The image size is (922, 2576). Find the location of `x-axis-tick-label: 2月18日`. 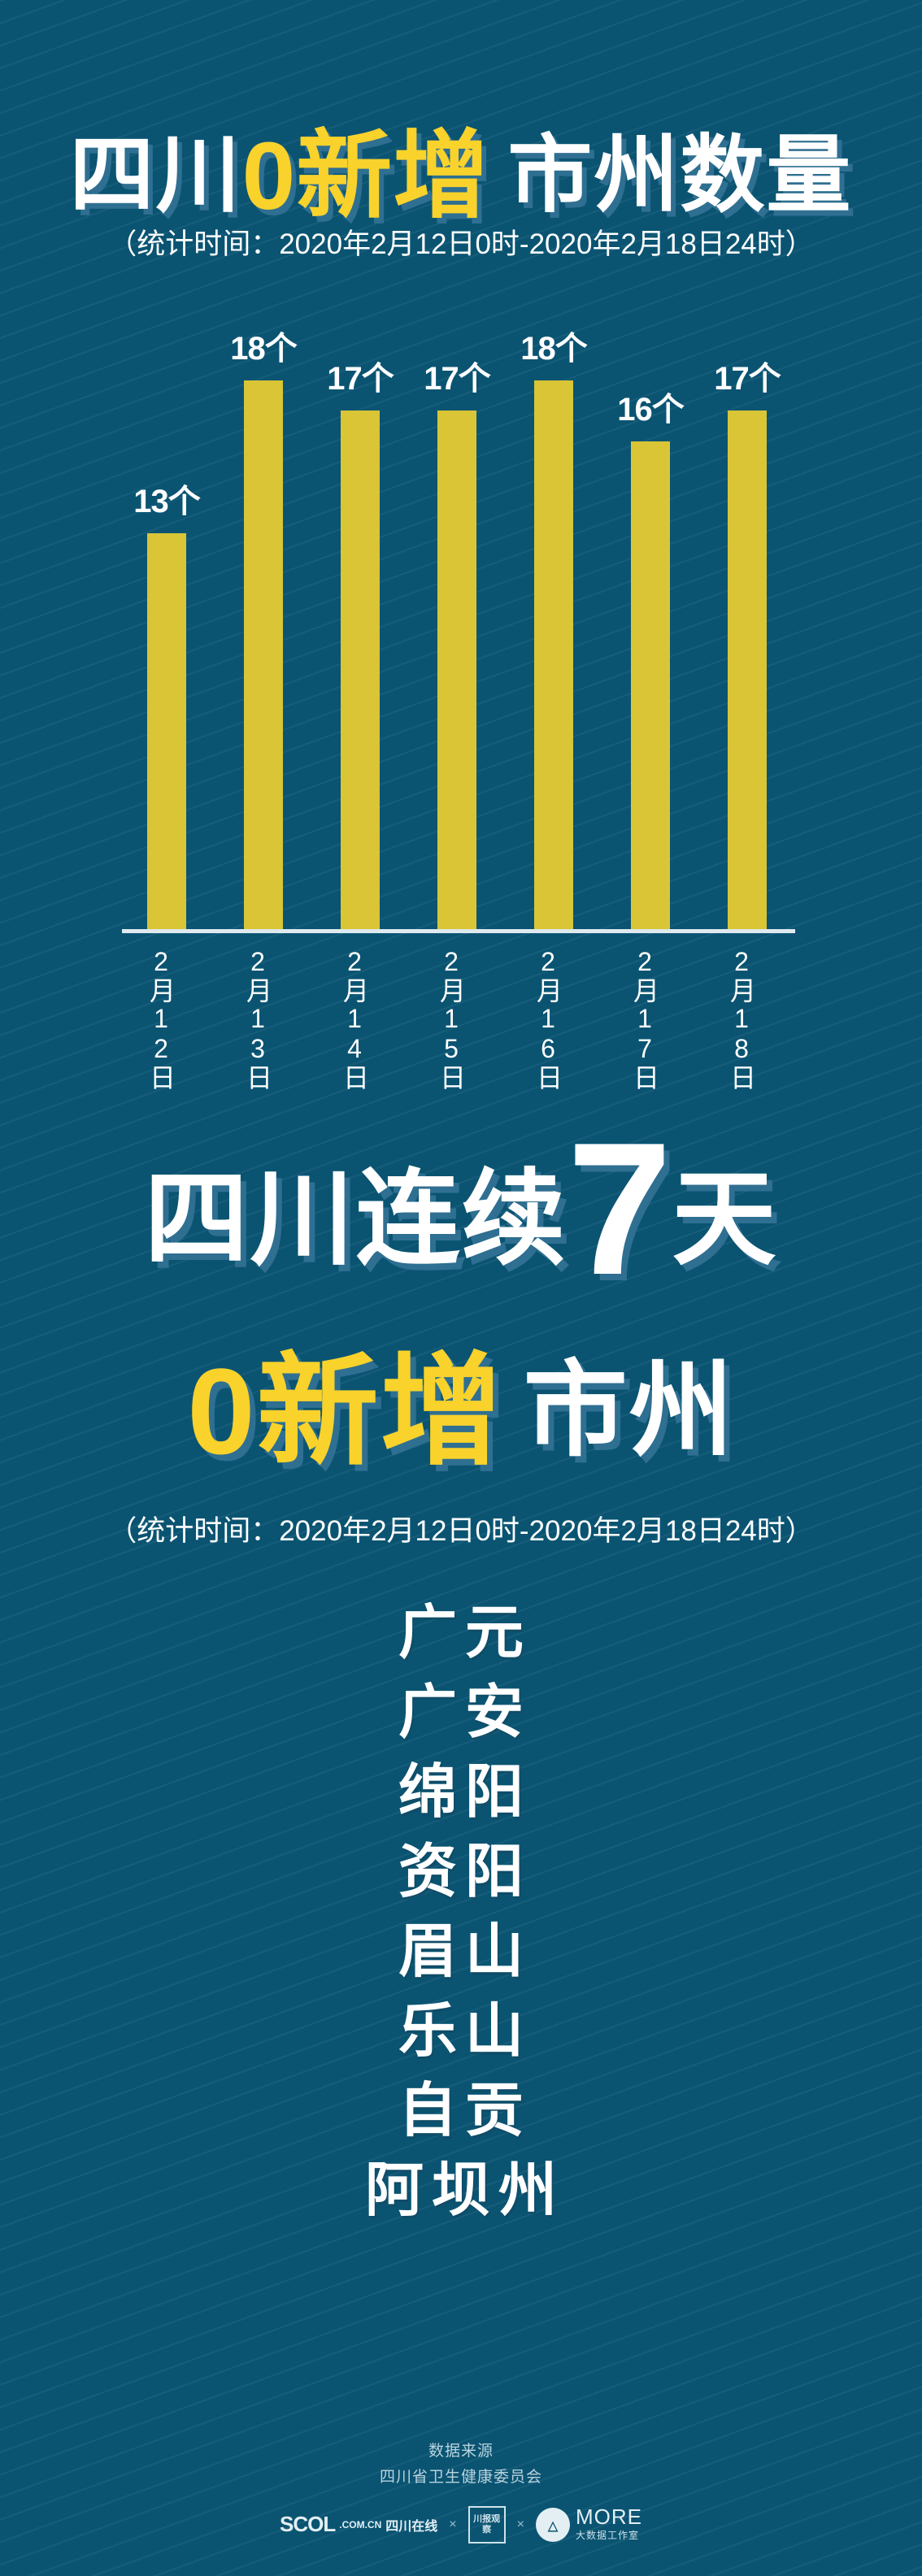

x-axis-tick-label: 2月18日 is located at coordinates (741, 1019).